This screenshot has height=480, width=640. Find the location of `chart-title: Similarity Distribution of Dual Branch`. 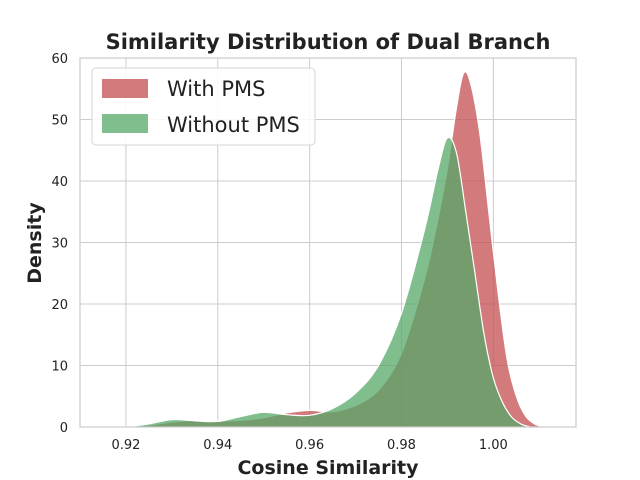

chart-title: Similarity Distribution of Dual Branch is located at coordinates (328, 42).